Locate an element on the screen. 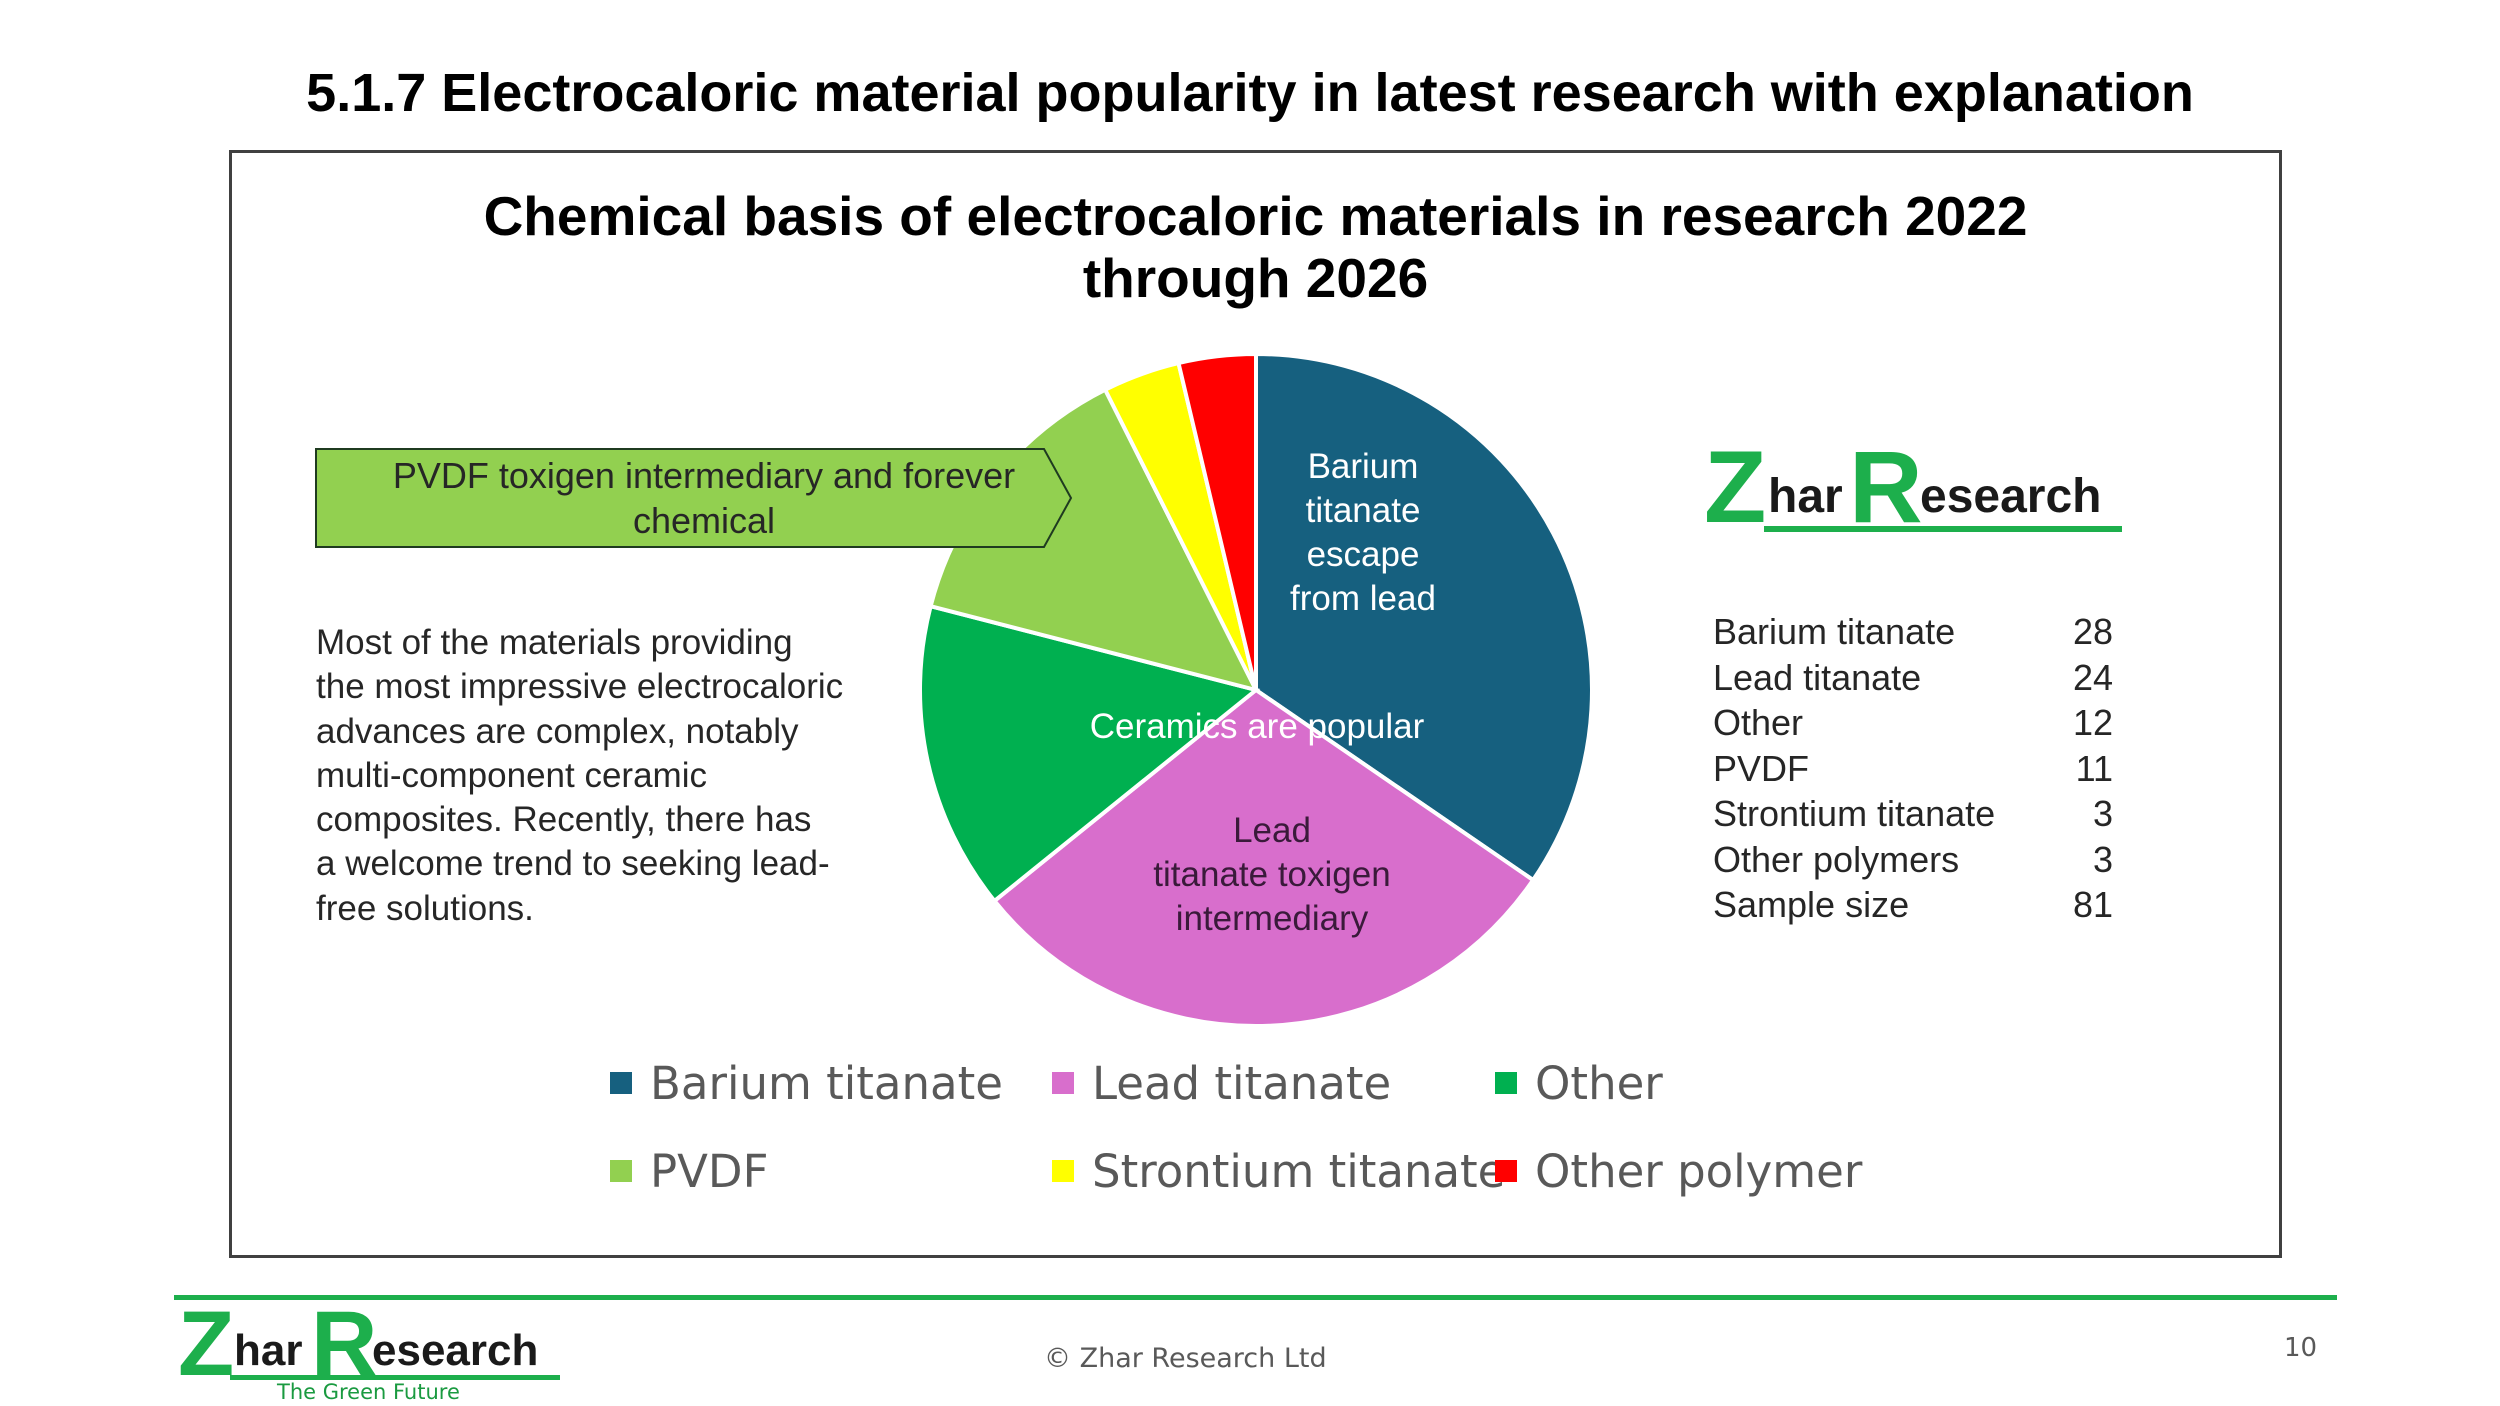 This screenshot has width=2500, height=1406. logo-tagline: The Green Future is located at coordinates (368, 1392).